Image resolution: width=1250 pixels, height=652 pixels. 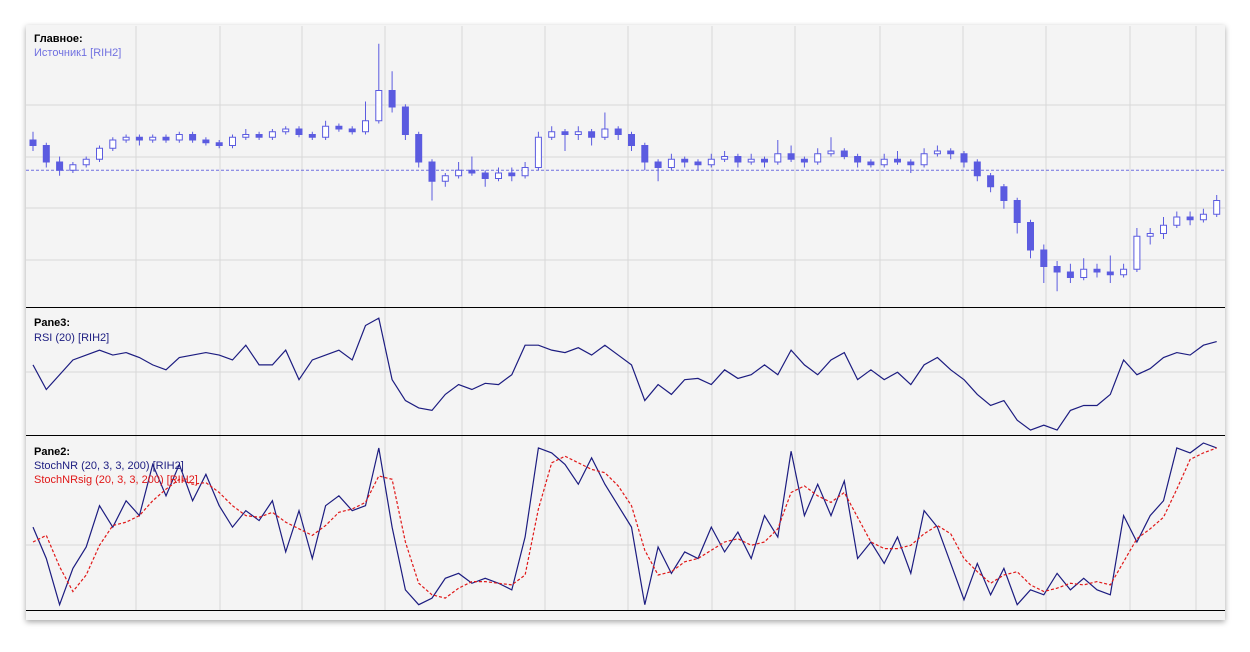 What do you see at coordinates (109, 466) in the screenshot?
I see `legend-entry: StochNR (20, 3, 3, 200) [RIH2]` at bounding box center [109, 466].